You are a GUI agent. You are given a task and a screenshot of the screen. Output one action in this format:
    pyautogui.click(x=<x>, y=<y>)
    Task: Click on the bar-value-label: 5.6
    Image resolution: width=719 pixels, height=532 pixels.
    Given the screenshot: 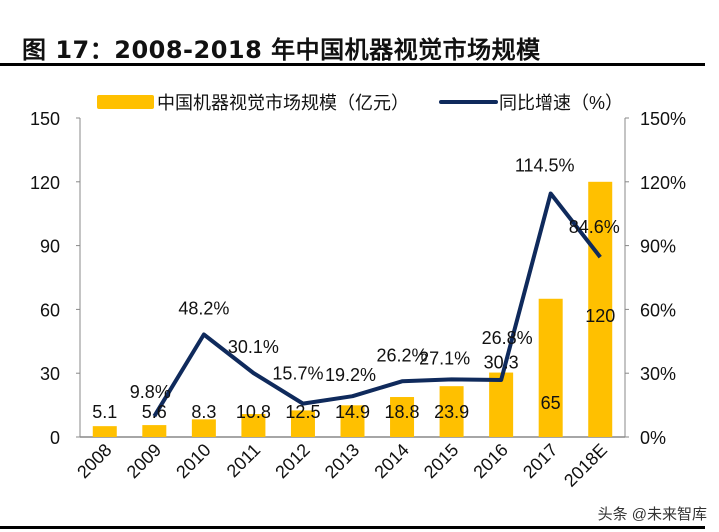 What is the action you would take?
    pyautogui.click(x=154, y=412)
    